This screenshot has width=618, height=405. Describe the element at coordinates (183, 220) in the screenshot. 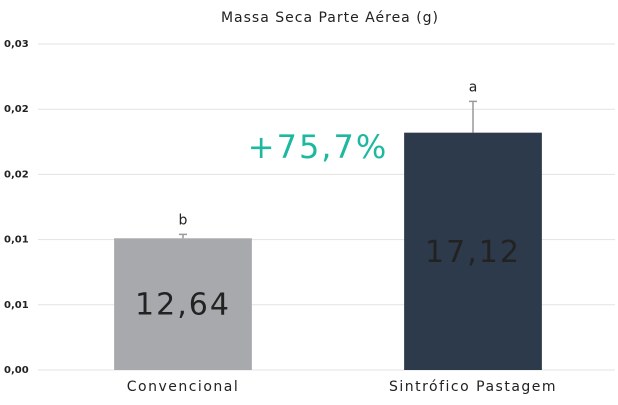

I see `significance-letter: b` at that location.